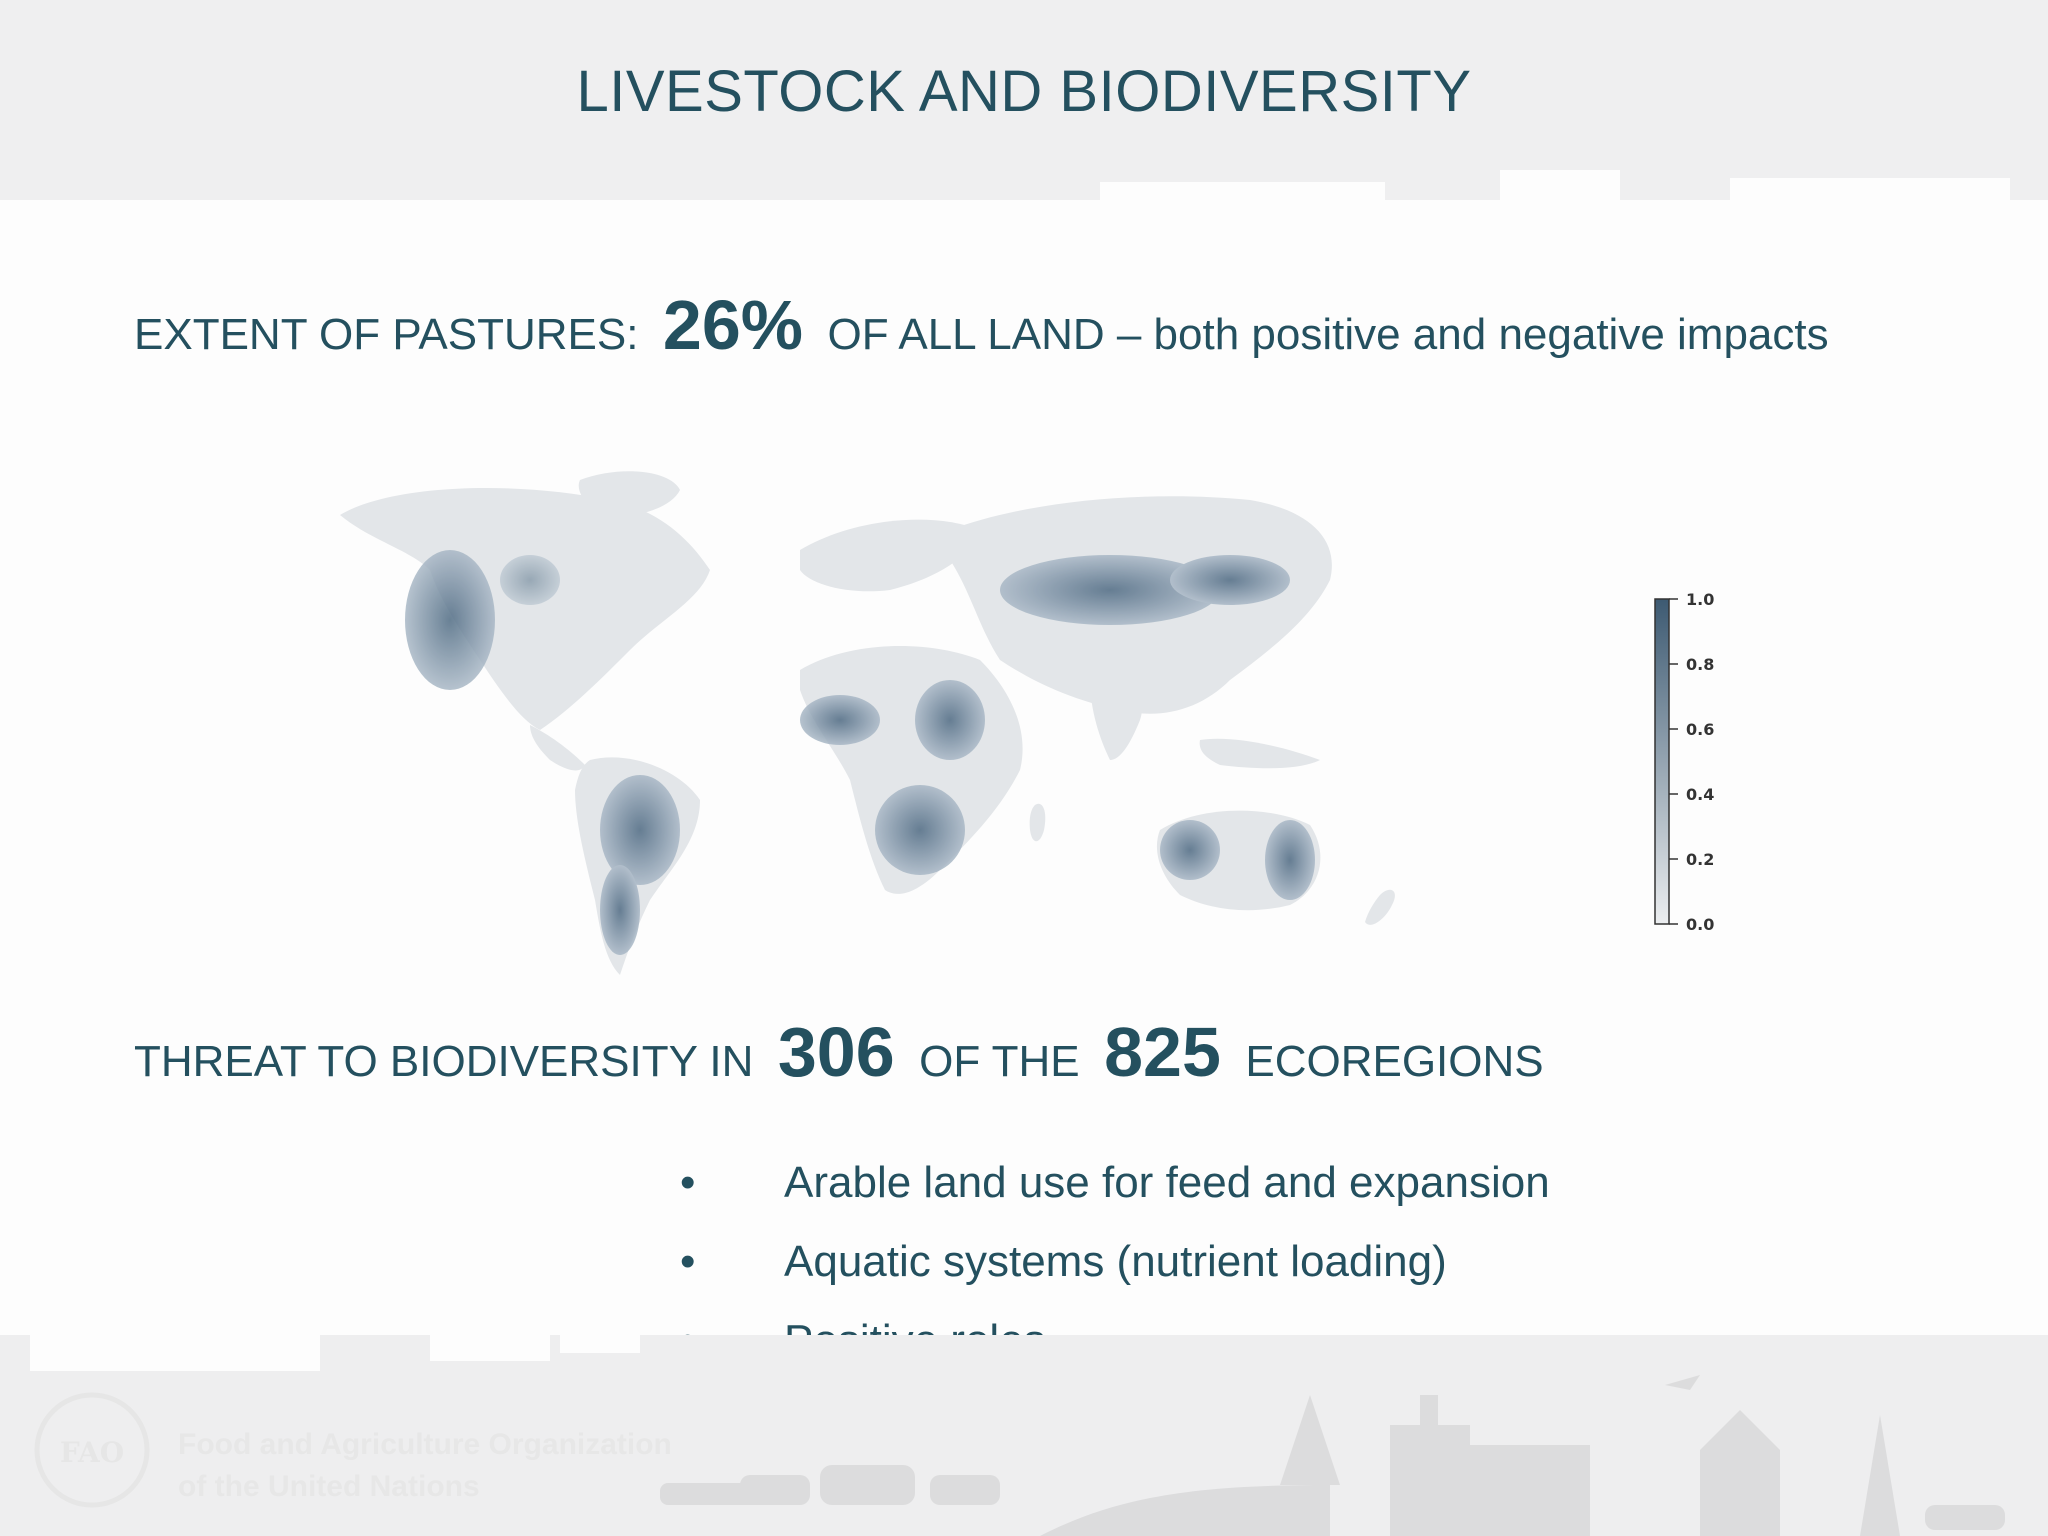  Describe the element at coordinates (836, 1052) in the screenshot. I see `threat-count: 306` at that location.